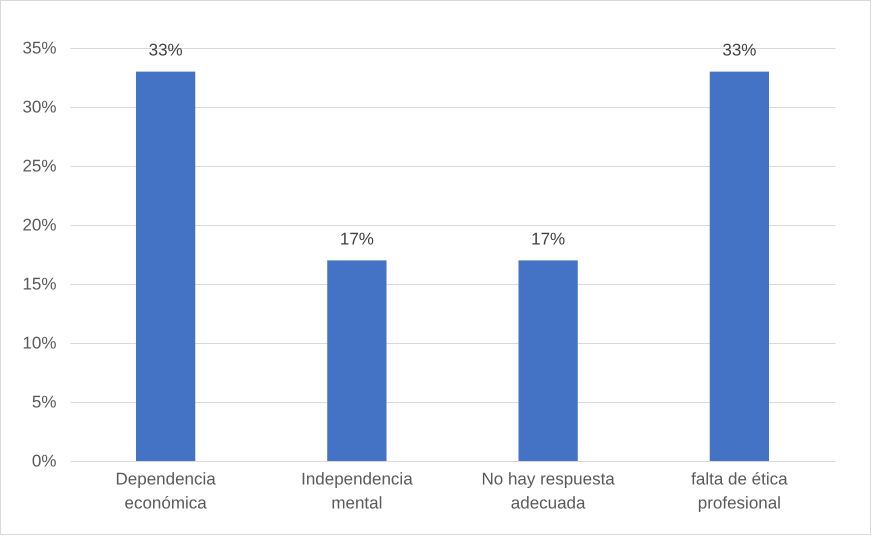 The width and height of the screenshot is (873, 537). I want to click on y-tick-label: 15%, so click(39, 284).